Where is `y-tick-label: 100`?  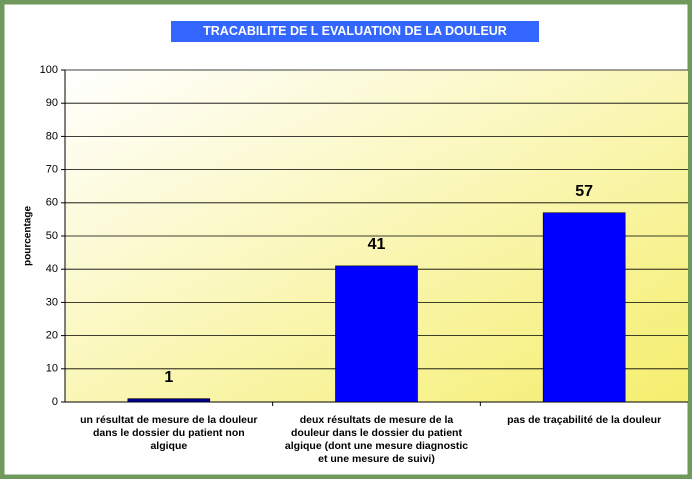
y-tick-label: 100 is located at coordinates (49, 70).